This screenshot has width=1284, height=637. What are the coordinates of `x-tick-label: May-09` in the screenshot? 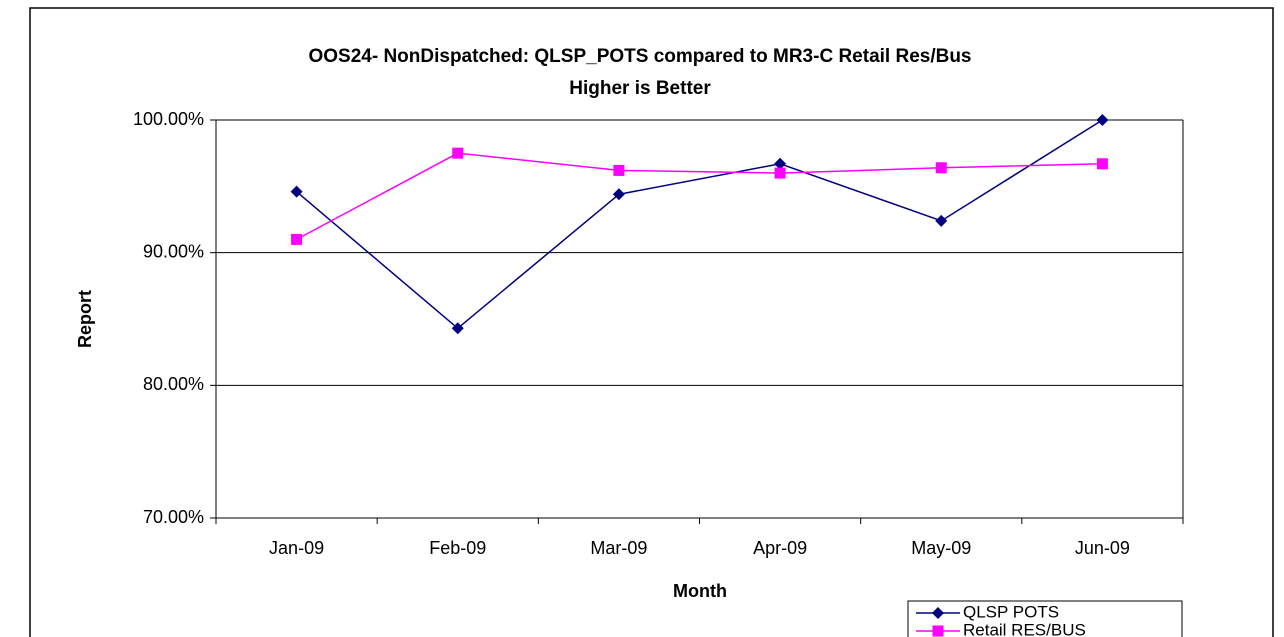 It's located at (941, 548).